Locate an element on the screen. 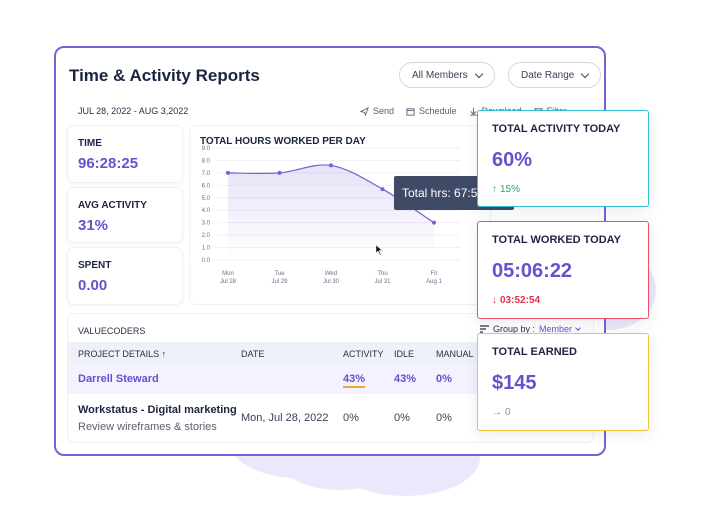 This screenshot has width=702, height=518. x-tick-day: Wed is located at coordinates (331, 274).